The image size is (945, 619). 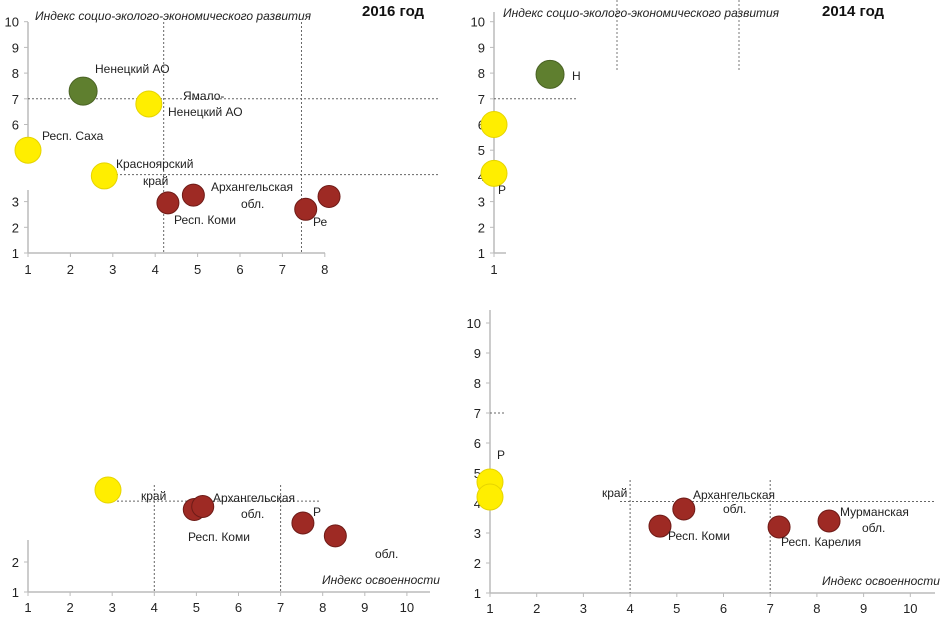 I want to click on bubble-label: Ре, so click(x=320, y=222).